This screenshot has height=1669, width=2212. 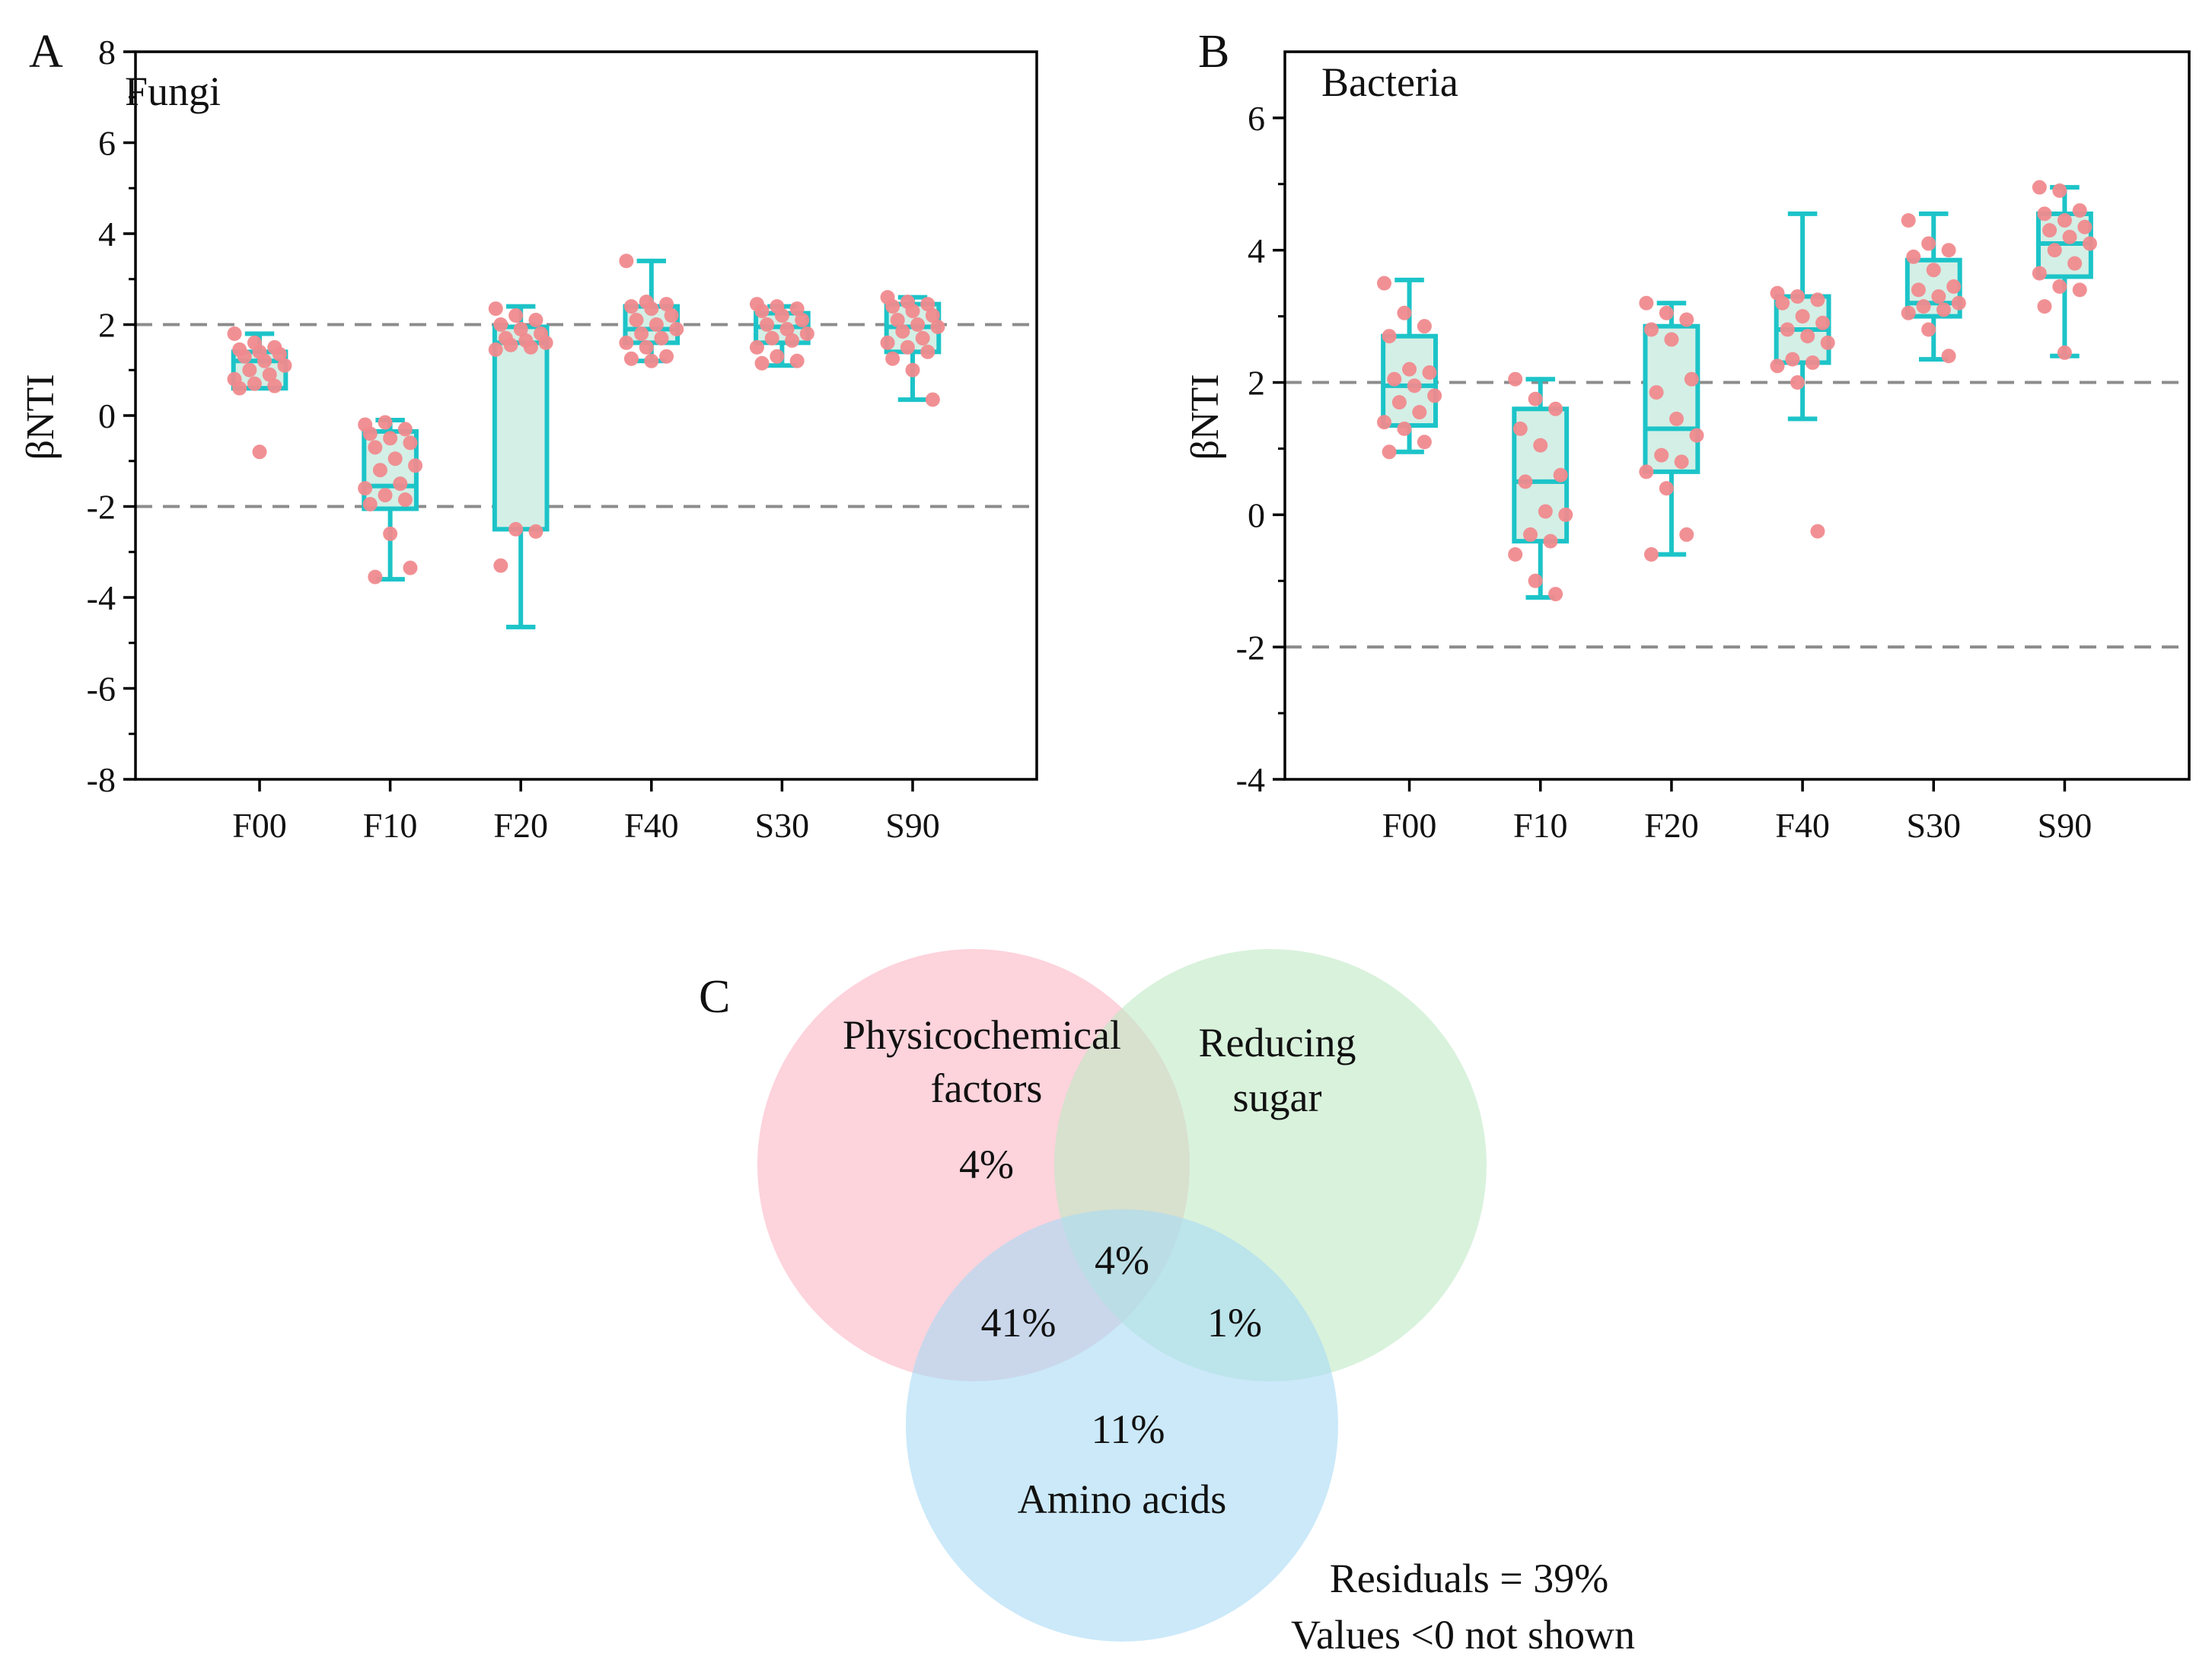 I want to click on panel-c-letter: C, so click(x=714, y=997).